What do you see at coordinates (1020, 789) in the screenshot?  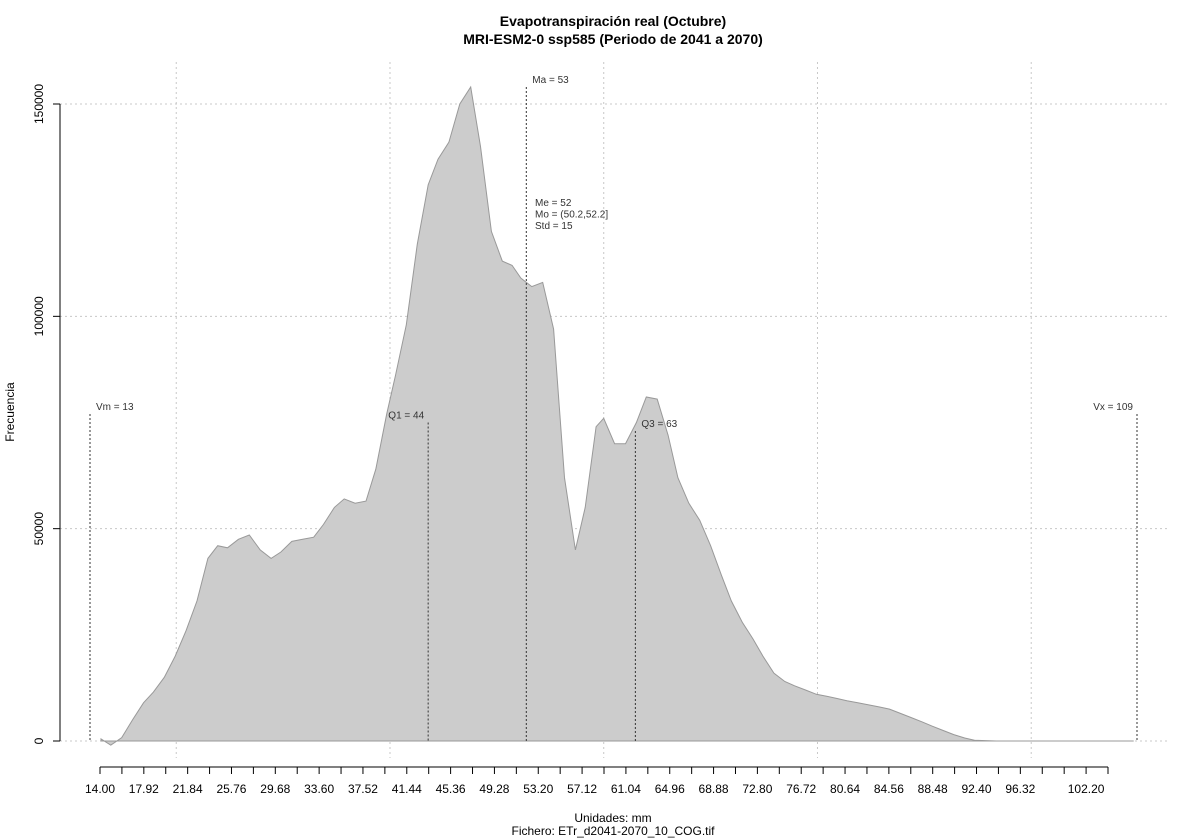 I see `x-tick-label-21: 96.32` at bounding box center [1020, 789].